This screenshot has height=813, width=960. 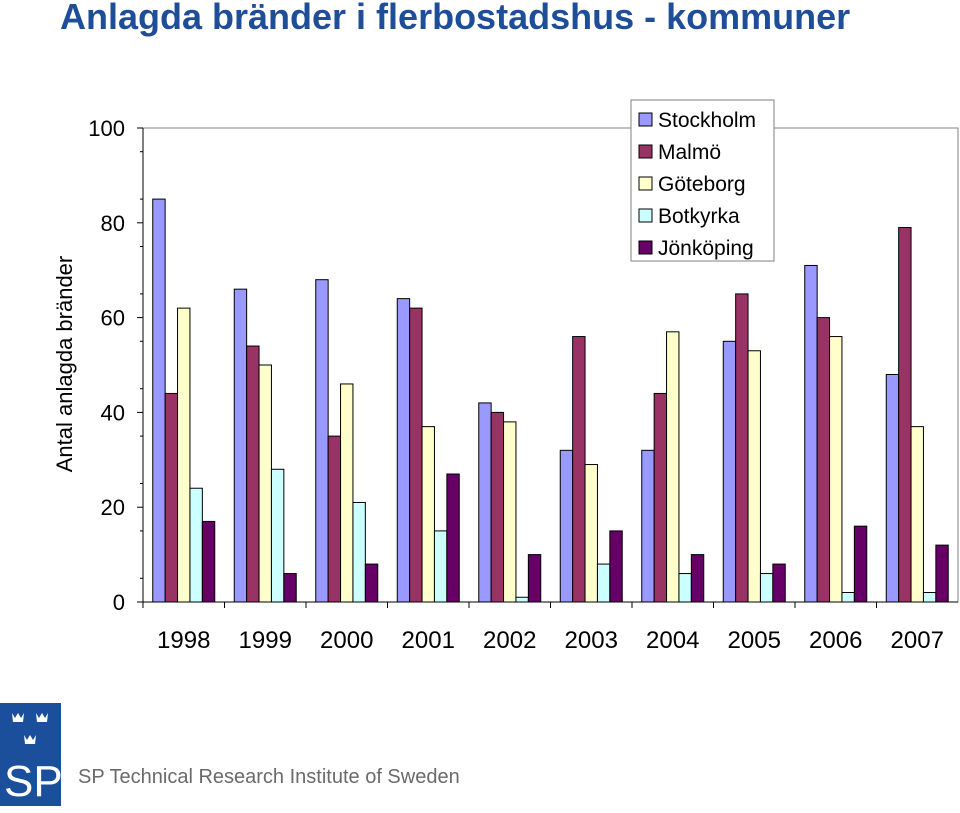 What do you see at coordinates (428, 640) in the screenshot?
I see `x-tick-label: 2001` at bounding box center [428, 640].